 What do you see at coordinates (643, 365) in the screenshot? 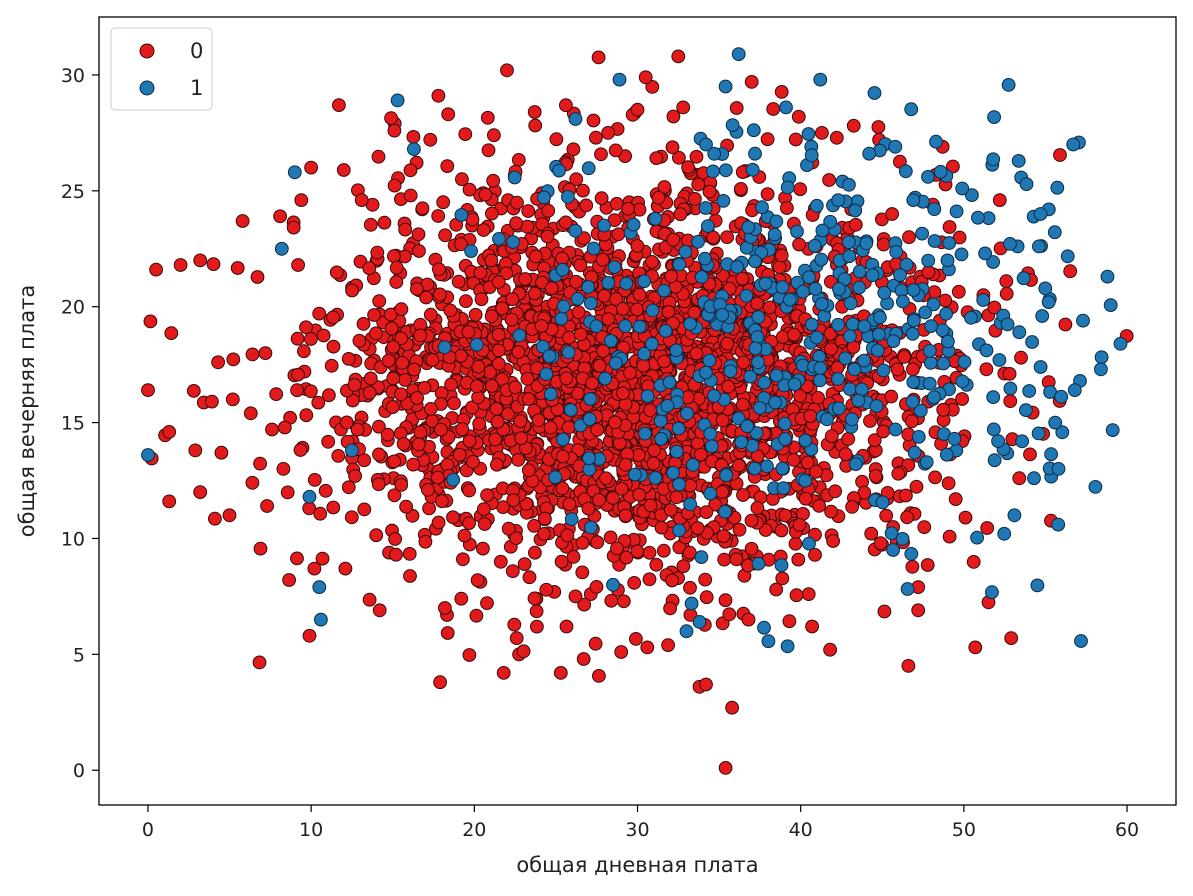
I see `point-series-0-2043` at bounding box center [643, 365].